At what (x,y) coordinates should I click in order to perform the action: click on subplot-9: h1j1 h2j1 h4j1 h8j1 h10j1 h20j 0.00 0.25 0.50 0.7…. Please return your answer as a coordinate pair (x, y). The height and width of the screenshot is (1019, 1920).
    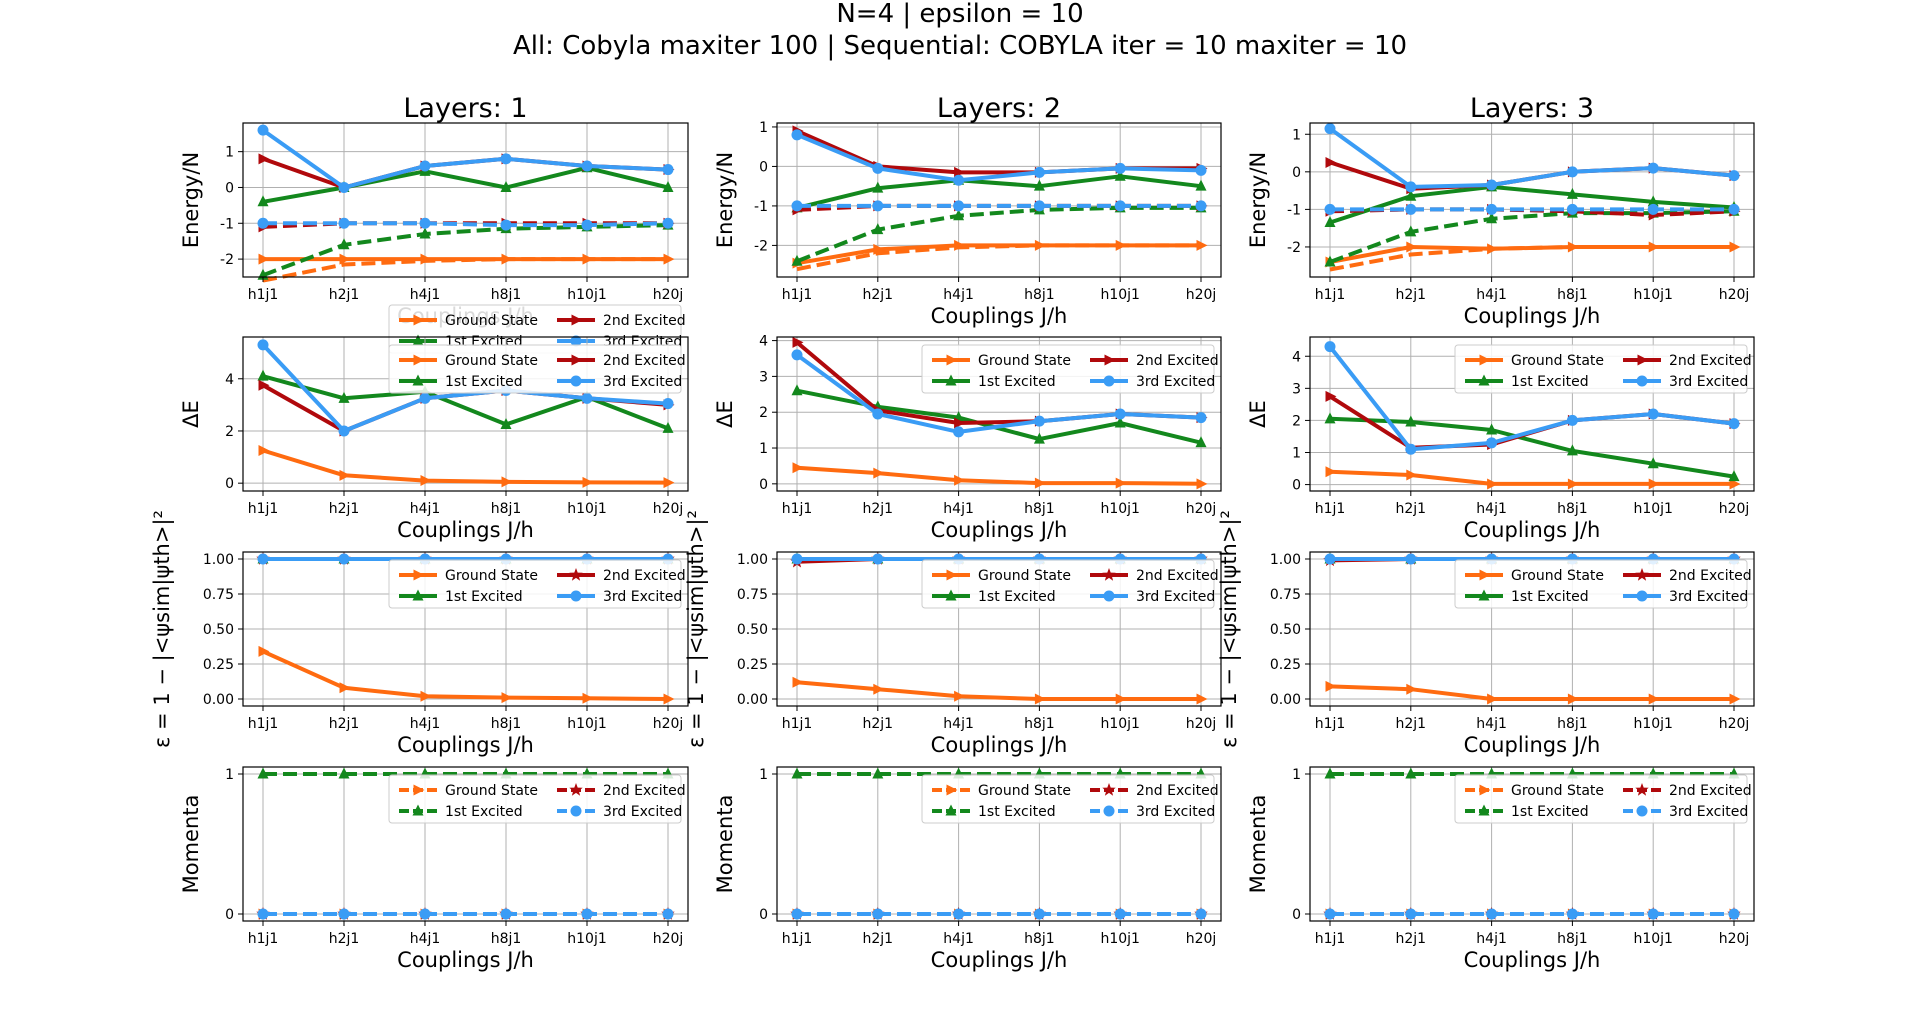
    Looking at the image, I should click on (1486, 633).